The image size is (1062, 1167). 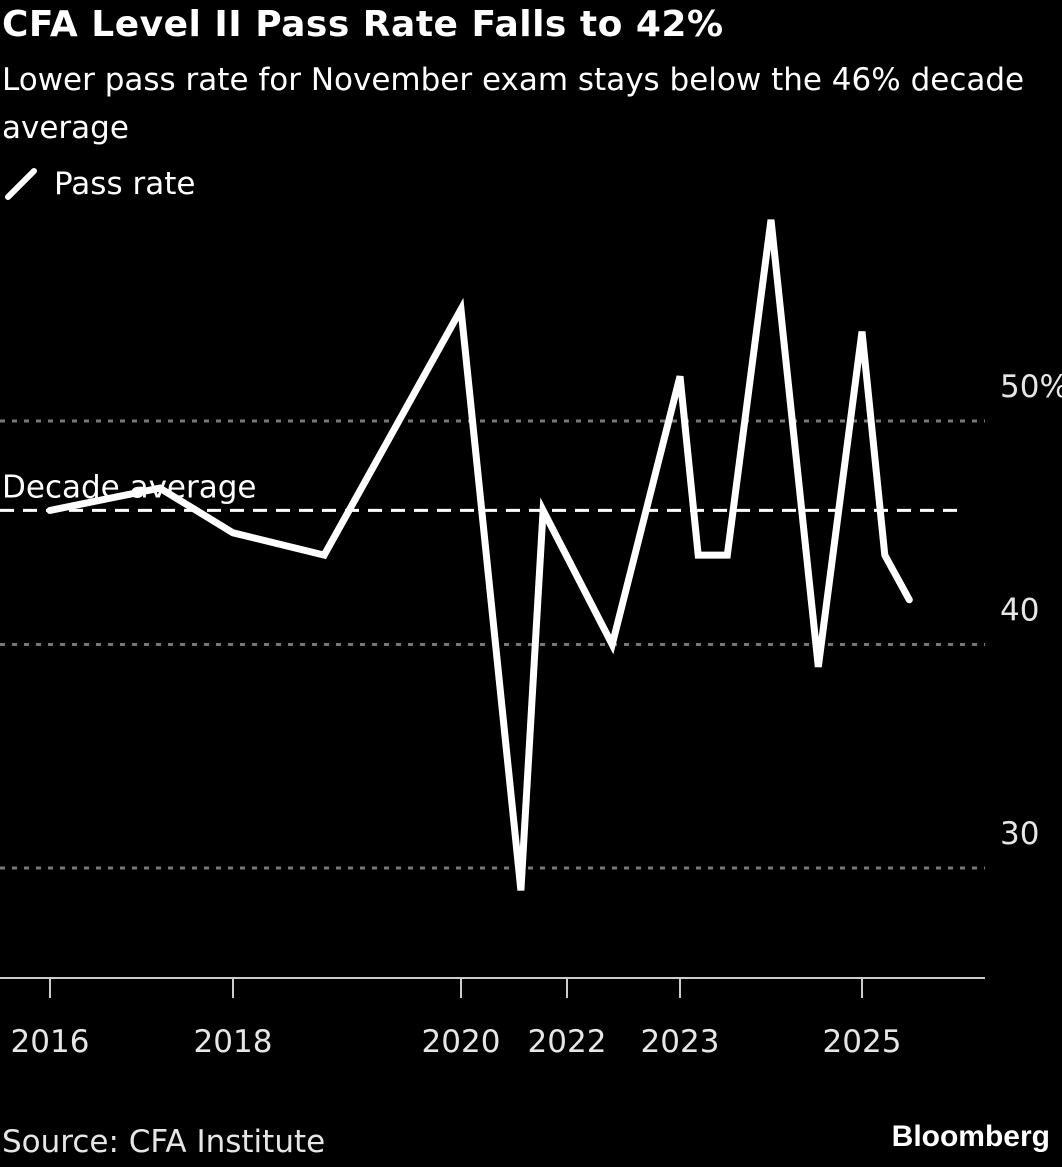 What do you see at coordinates (1031, 387) in the screenshot?
I see `y-tick-label: 50%` at bounding box center [1031, 387].